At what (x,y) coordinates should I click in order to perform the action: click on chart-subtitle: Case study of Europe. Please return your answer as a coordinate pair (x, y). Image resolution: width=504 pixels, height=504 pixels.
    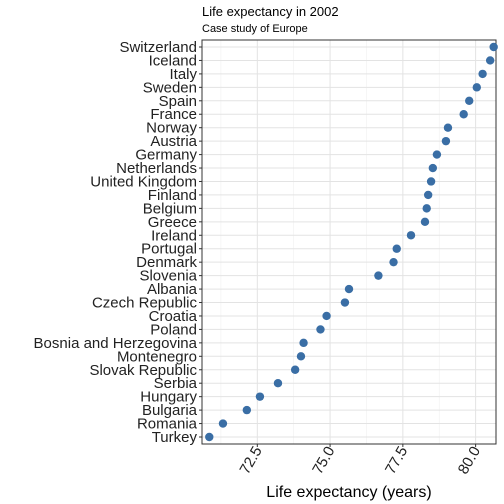
    Looking at the image, I should click on (255, 29).